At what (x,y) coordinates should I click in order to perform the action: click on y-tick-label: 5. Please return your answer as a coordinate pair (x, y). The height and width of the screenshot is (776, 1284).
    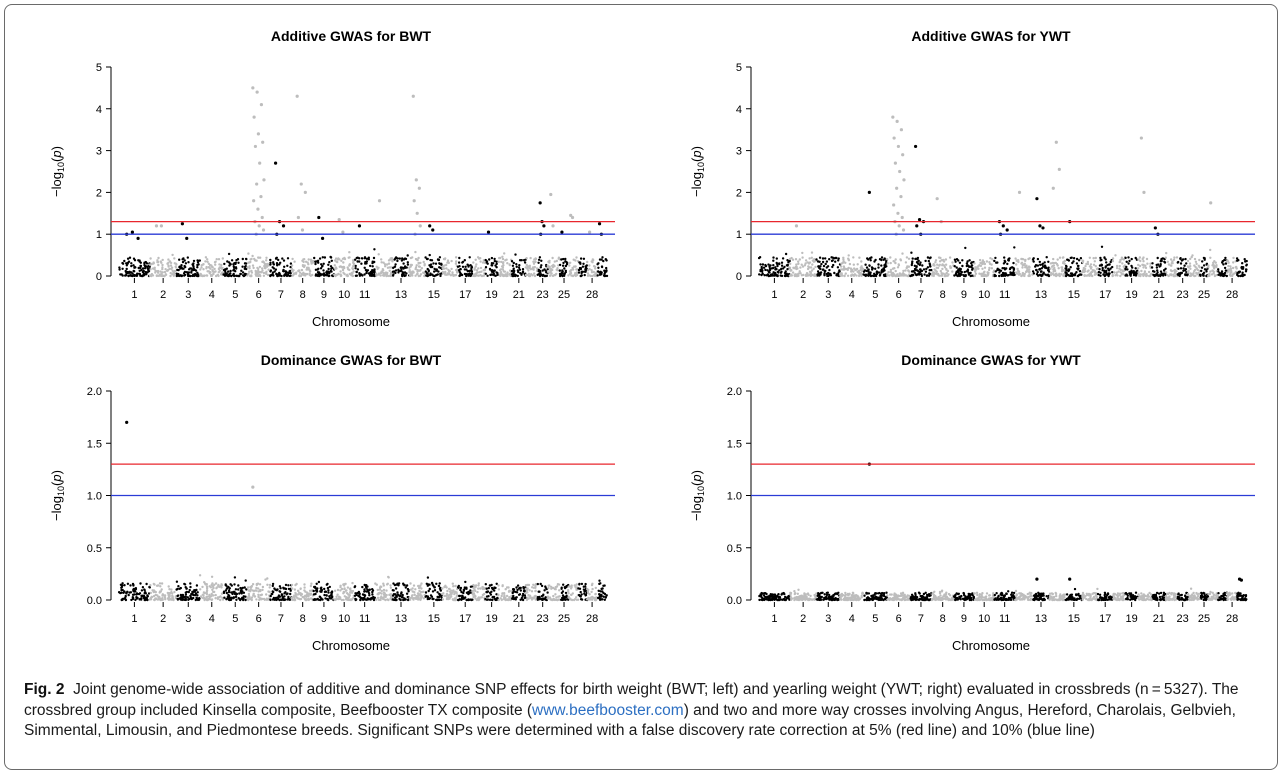
    Looking at the image, I should click on (99, 68).